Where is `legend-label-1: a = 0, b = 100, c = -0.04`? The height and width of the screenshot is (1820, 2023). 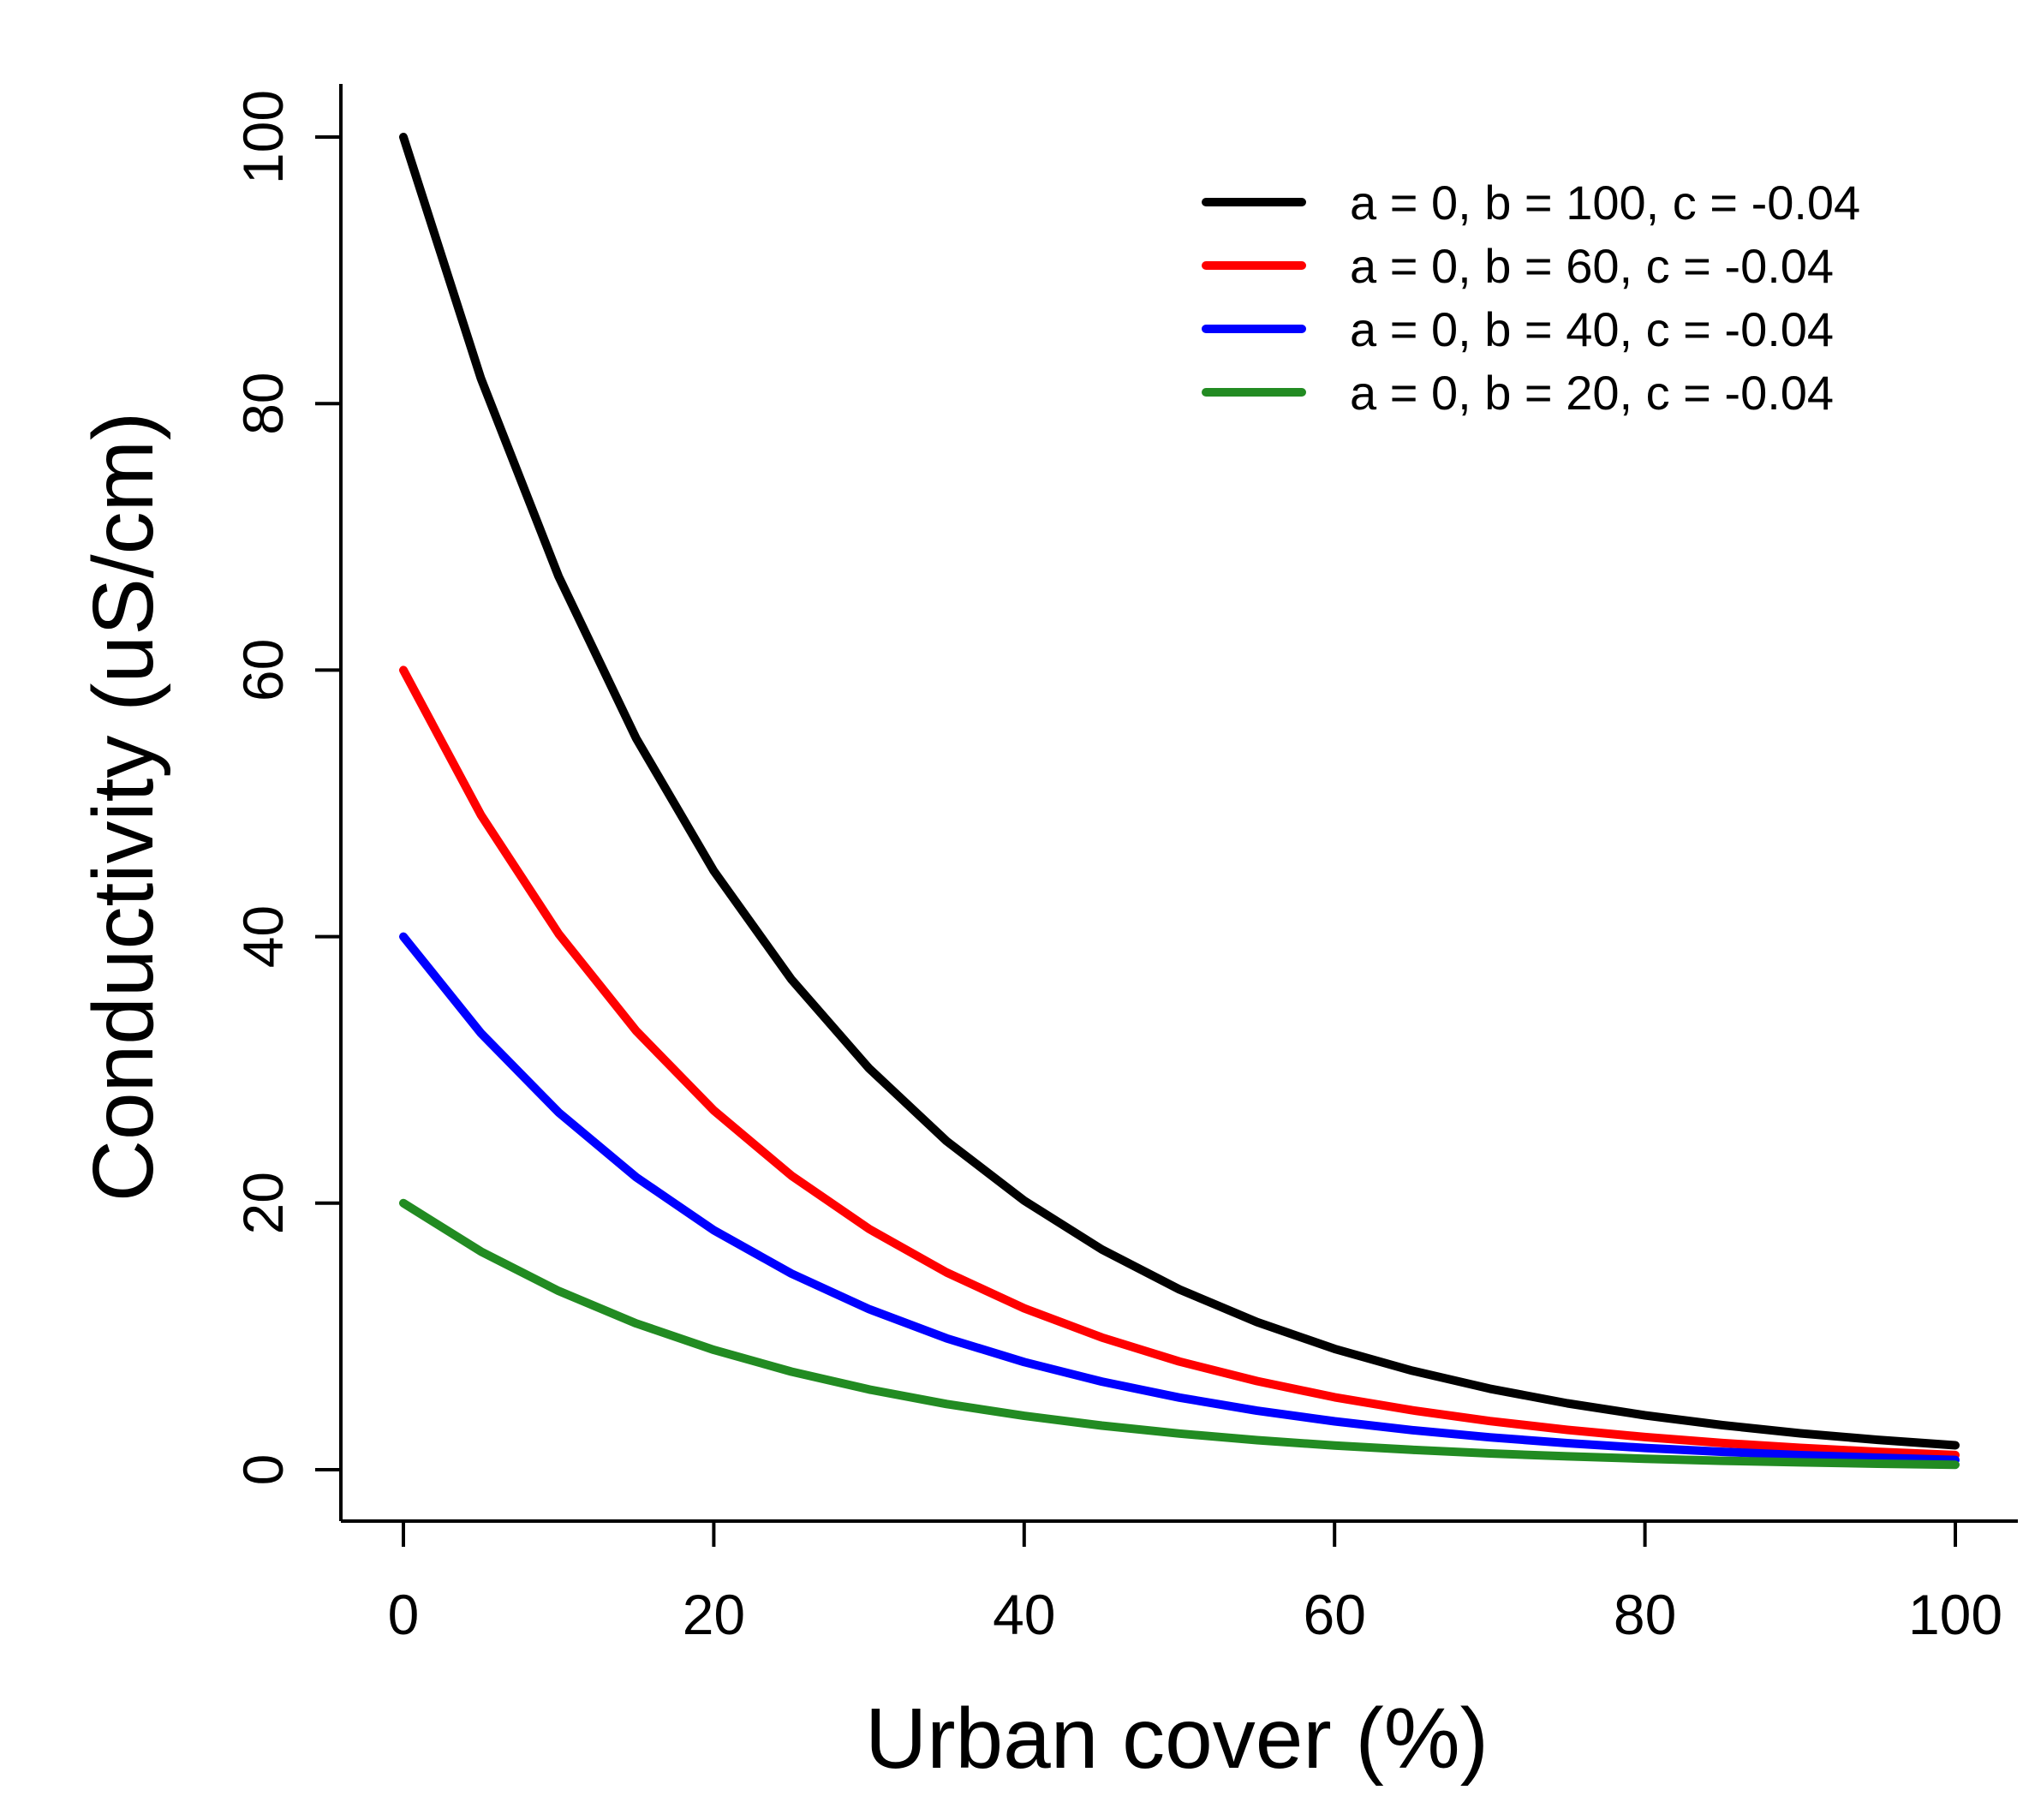 legend-label-1: a = 0, b = 100, c = -0.04 is located at coordinates (1605, 203).